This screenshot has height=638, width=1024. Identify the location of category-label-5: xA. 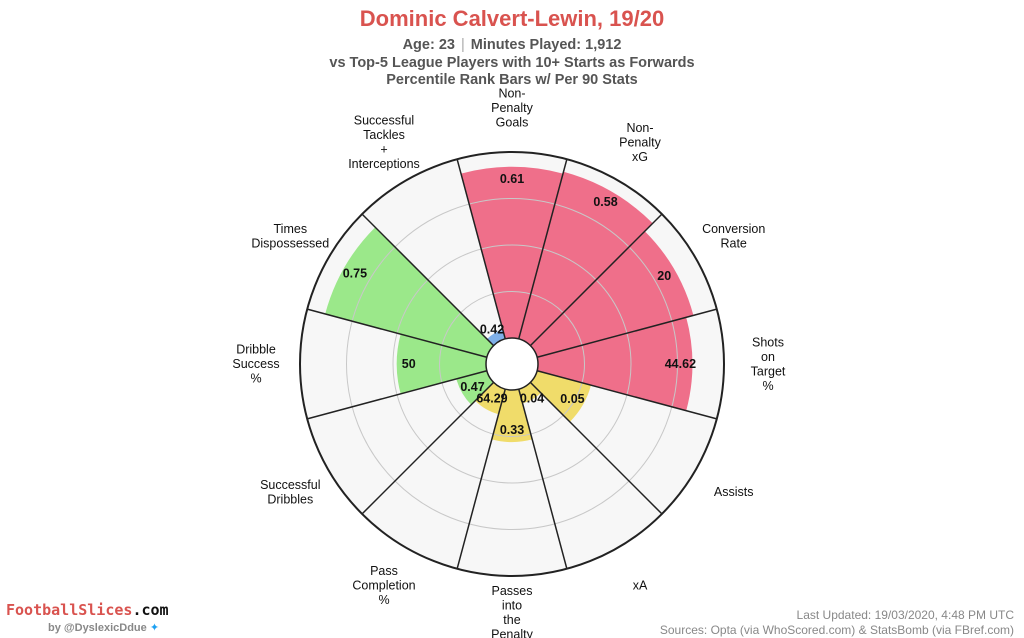
(640, 586).